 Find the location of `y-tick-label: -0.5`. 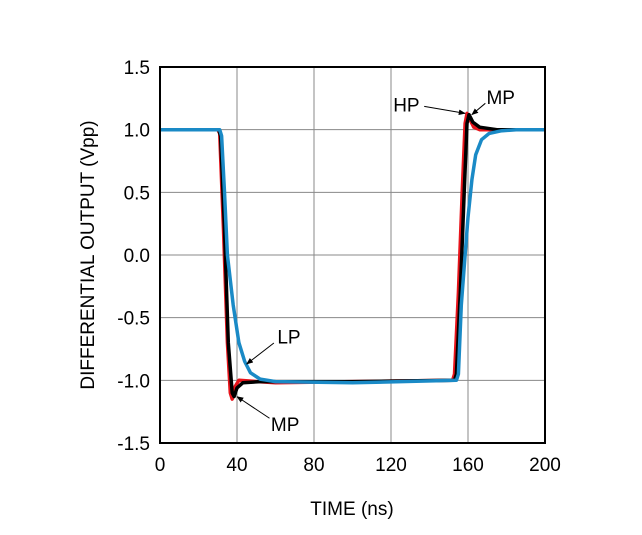

y-tick-label: -0.5 is located at coordinates (133, 319).